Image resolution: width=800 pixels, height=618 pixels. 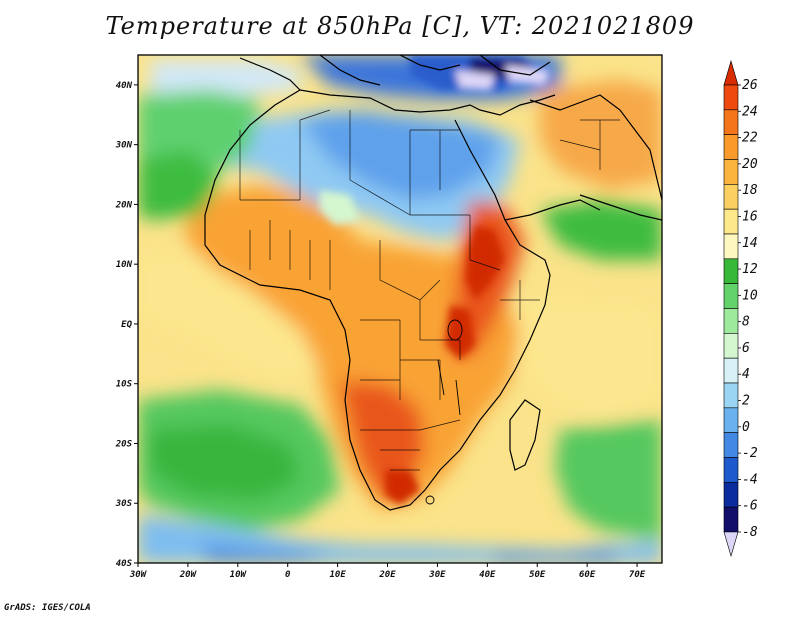 What do you see at coordinates (239, 575) in the screenshot?
I see `lon-tick-label: 10W` at bounding box center [239, 575].